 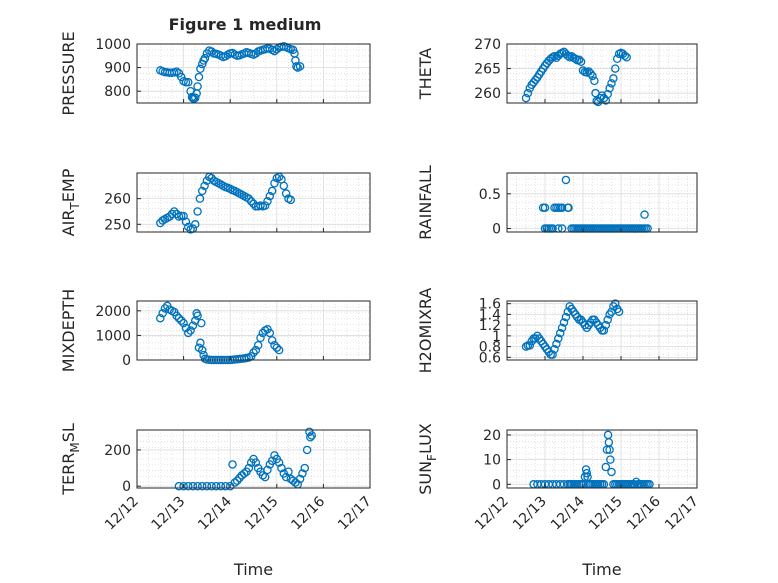 What do you see at coordinates (215, 330) in the screenshot?
I see `subplot-mixdepth: 0 1000 2000 MIXDEPTH` at bounding box center [215, 330].